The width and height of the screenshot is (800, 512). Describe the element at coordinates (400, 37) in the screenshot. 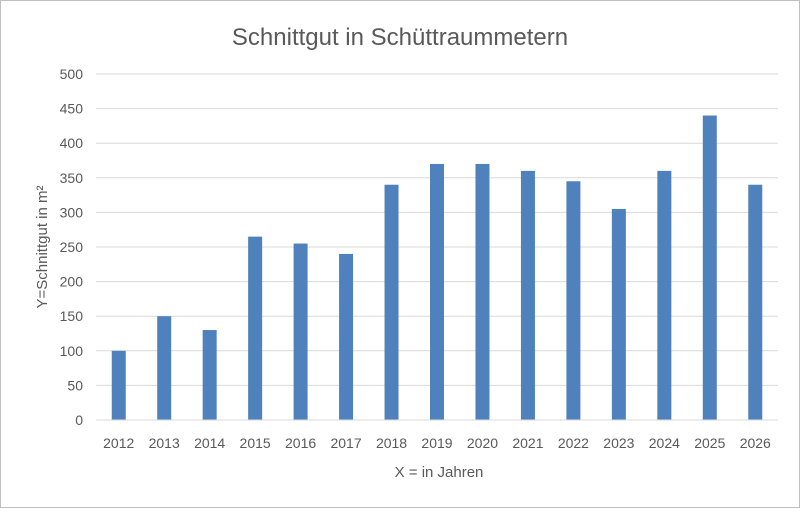

I see `chart-title: Schnittgut in Schüttraummetern` at that location.